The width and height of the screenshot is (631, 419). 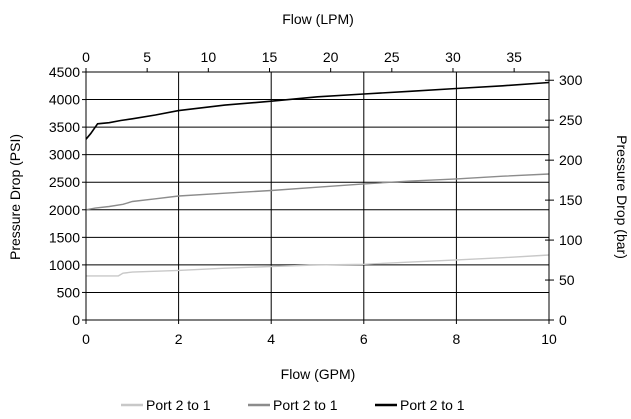 I want to click on y2-tick-label: 50, so click(x=567, y=280).